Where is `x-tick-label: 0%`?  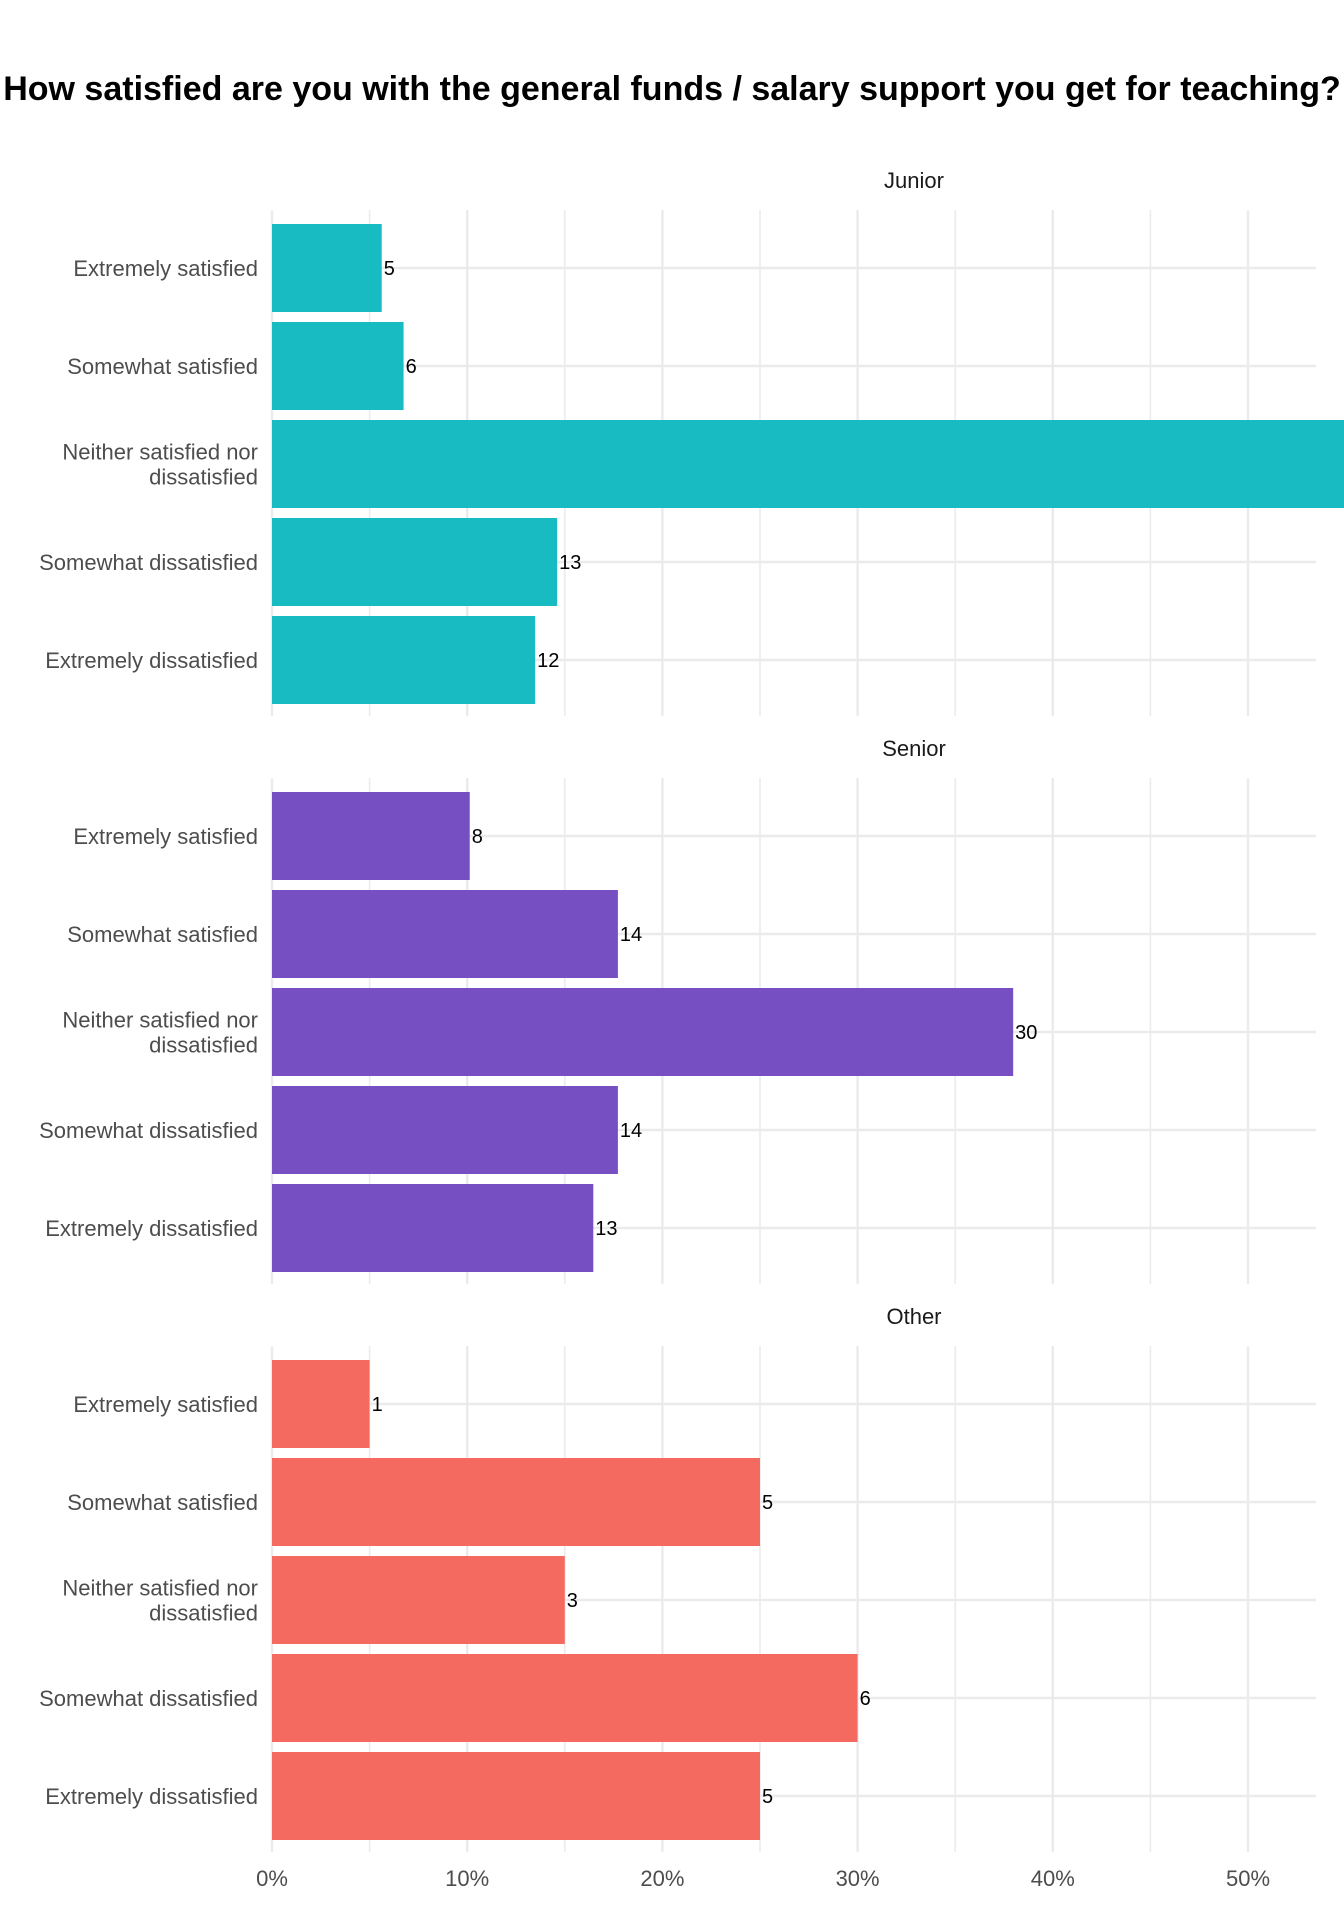
x-tick-label: 0% is located at coordinates (272, 1878).